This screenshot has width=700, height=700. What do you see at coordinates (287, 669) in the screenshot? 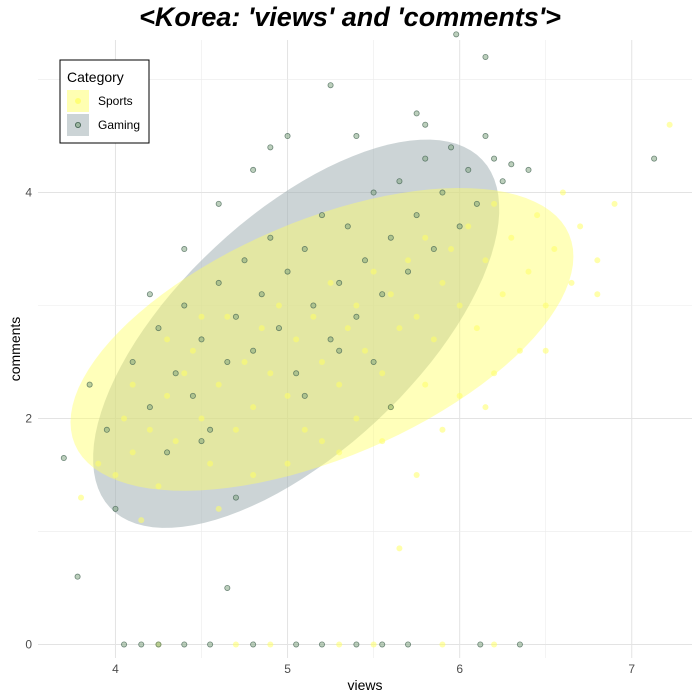
I see `x-tick-label: 5` at bounding box center [287, 669].